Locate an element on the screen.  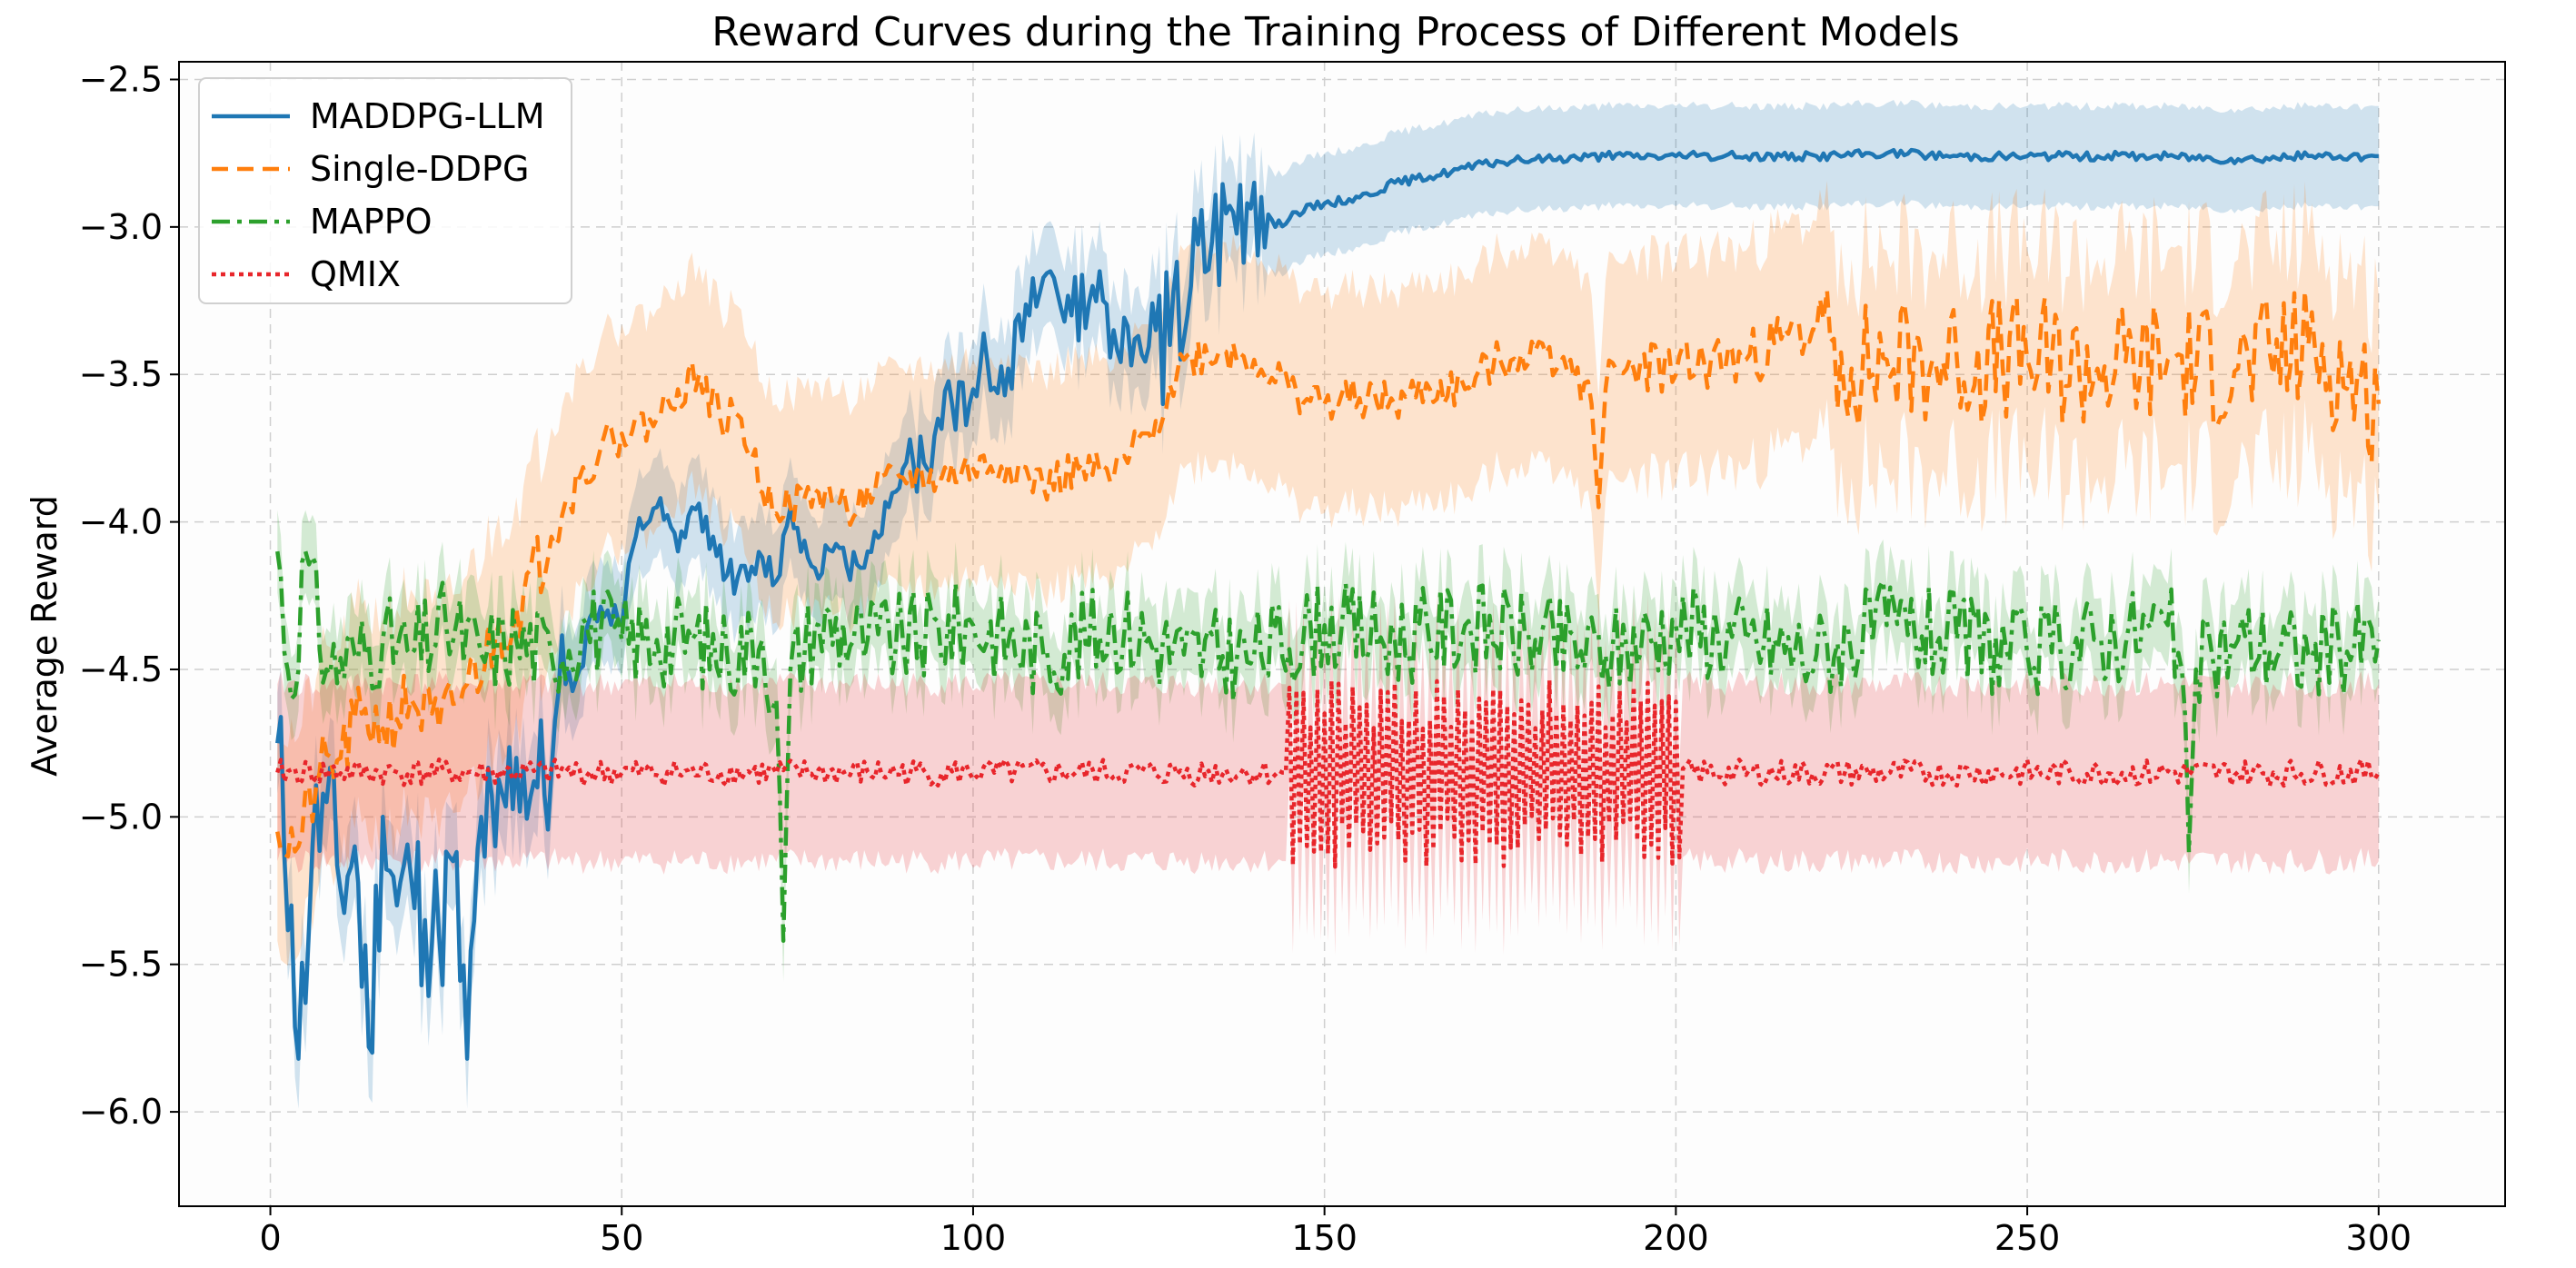
y-tick-label: −2.5 is located at coordinates (121, 79).